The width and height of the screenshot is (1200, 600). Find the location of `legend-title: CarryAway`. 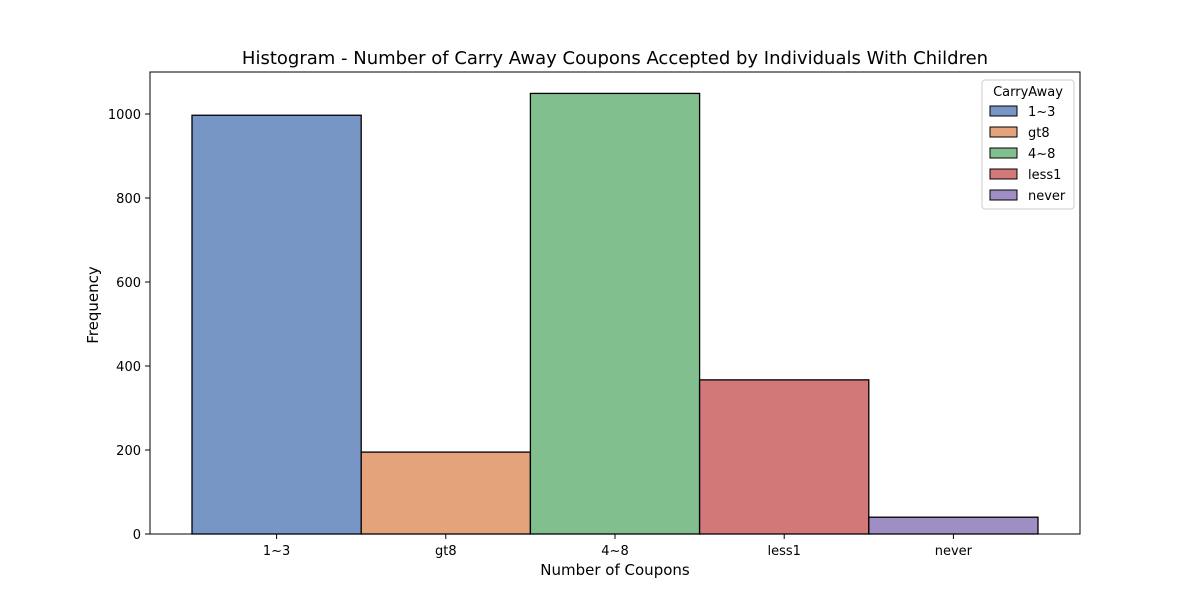

legend-title: CarryAway is located at coordinates (1028, 92).